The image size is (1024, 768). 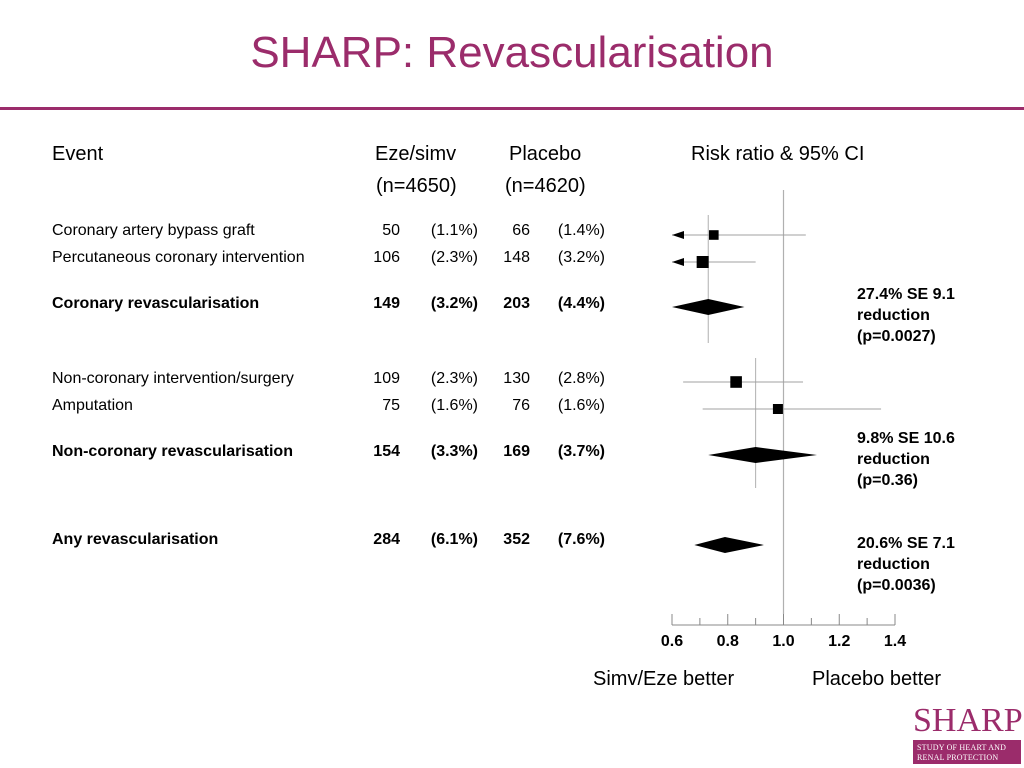 What do you see at coordinates (581, 257) in the screenshot?
I see `placebo-percent: (3.2%)` at bounding box center [581, 257].